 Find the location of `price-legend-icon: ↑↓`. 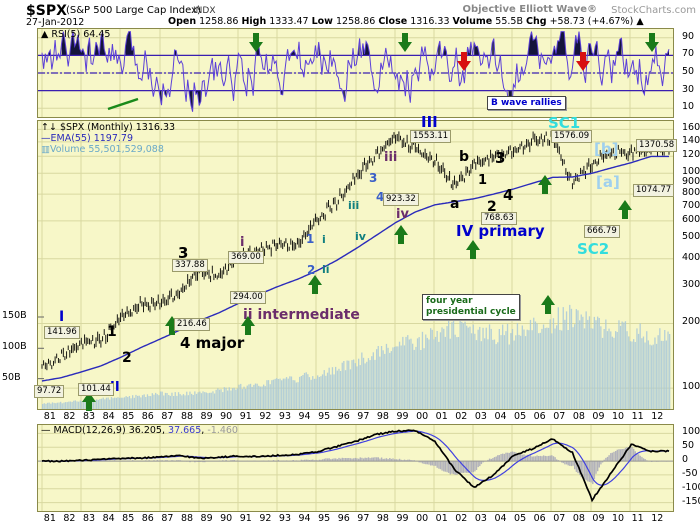

price-legend-icon: ↑↓ is located at coordinates (49, 127).